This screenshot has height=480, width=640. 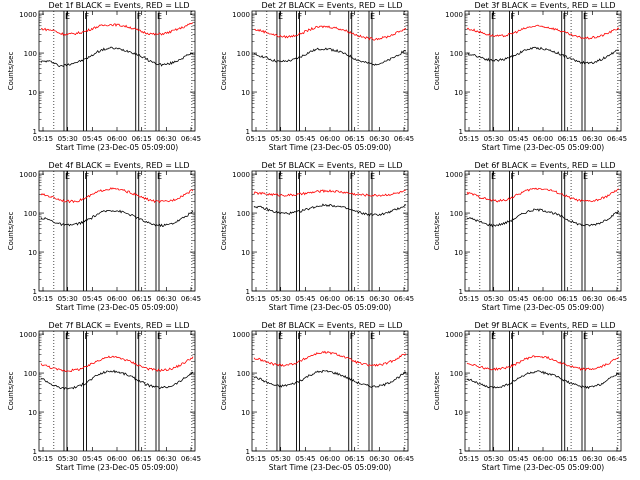 What do you see at coordinates (544, 5) in the screenshot?
I see `chart-title: Det 3f BLACK = Events, RED = LLD` at bounding box center [544, 5].